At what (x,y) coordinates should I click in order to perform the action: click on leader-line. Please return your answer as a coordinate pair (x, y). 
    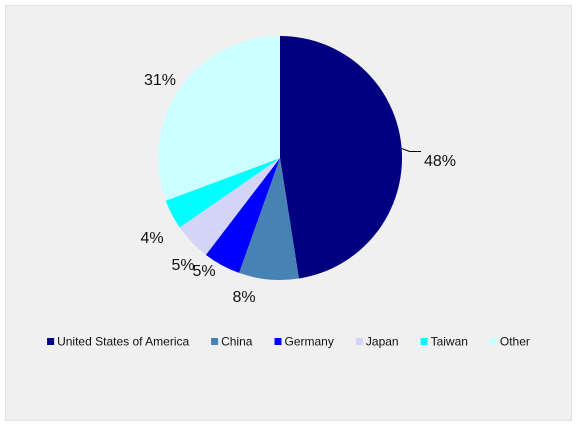
    Looking at the image, I should click on (411, 150).